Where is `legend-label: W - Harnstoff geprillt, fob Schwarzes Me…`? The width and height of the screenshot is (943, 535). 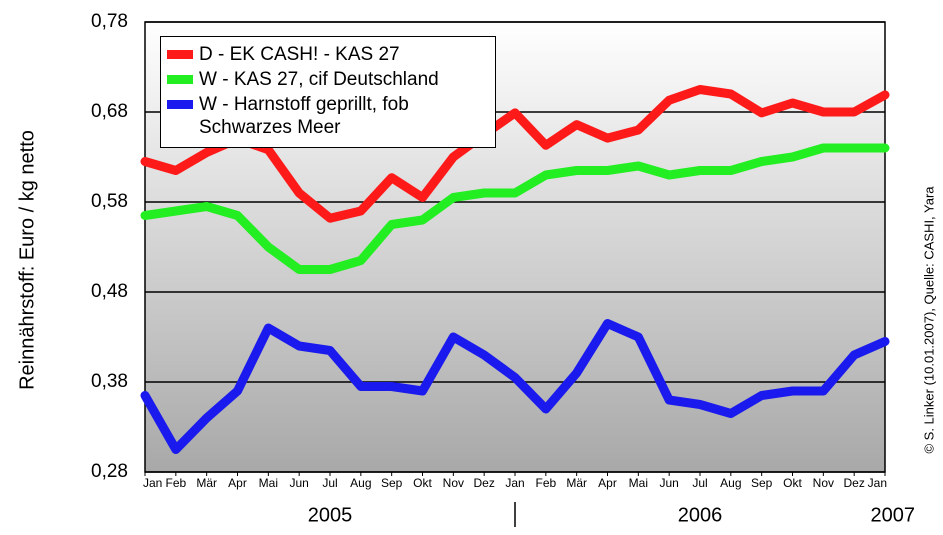
legend-label: W - Harnstoff geprillt, fob Schwarzes Me… is located at coordinates (304, 116).